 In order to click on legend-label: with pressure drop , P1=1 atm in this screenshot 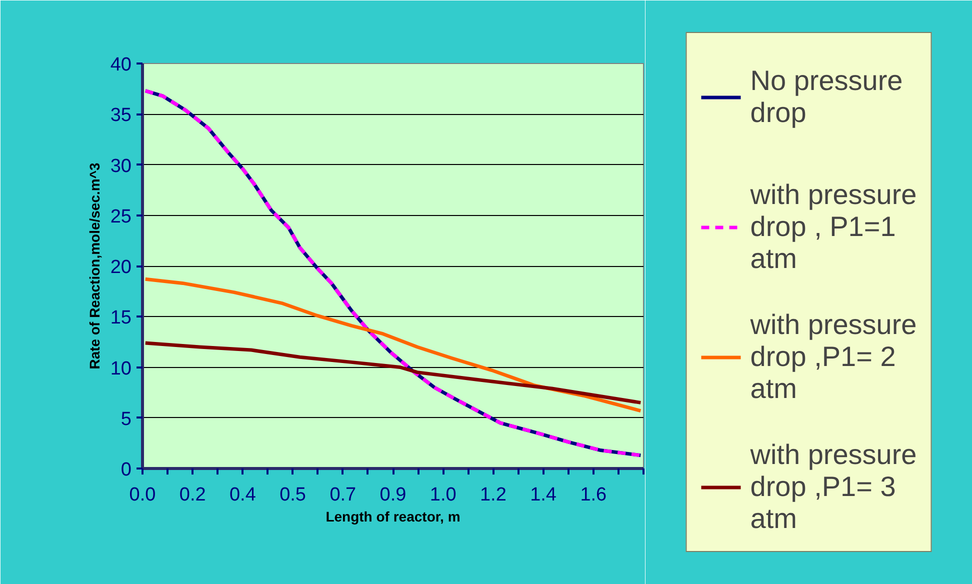, I will do `click(833, 227)`.